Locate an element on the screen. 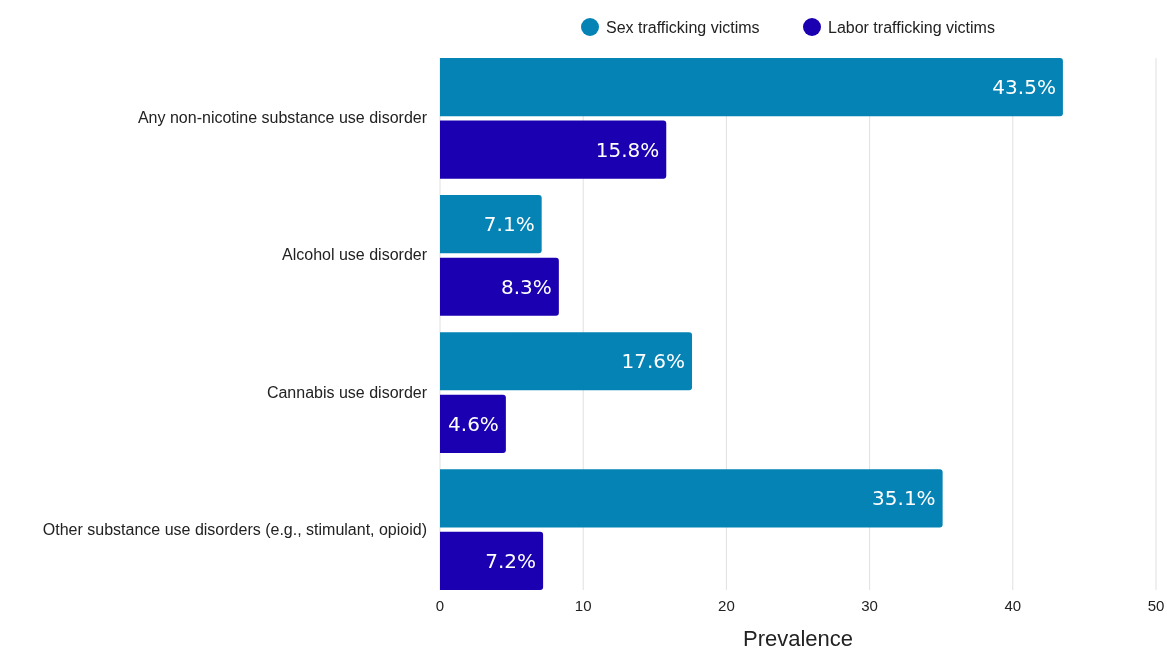 This screenshot has width=1167, height=648. y-tick-label: Alcohol use disorder is located at coordinates (355, 255).